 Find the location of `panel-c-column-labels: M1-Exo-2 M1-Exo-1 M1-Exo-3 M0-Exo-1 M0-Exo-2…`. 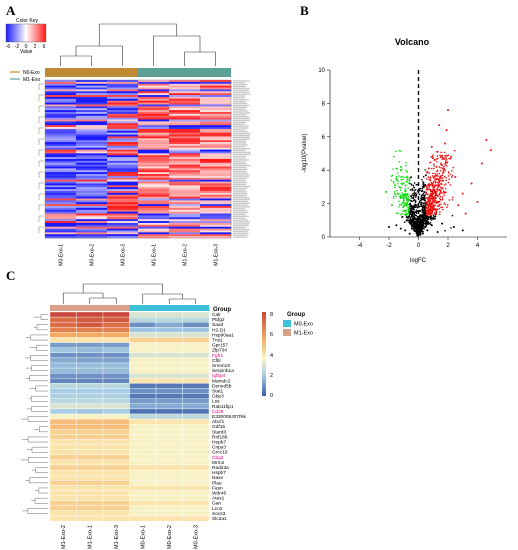

panel-c-column-labels: M1-Exo-2 M1-Exo-1 M1-Exo-3 M0-Exo-1 M0-Exo-2… is located at coordinates (130, 537).